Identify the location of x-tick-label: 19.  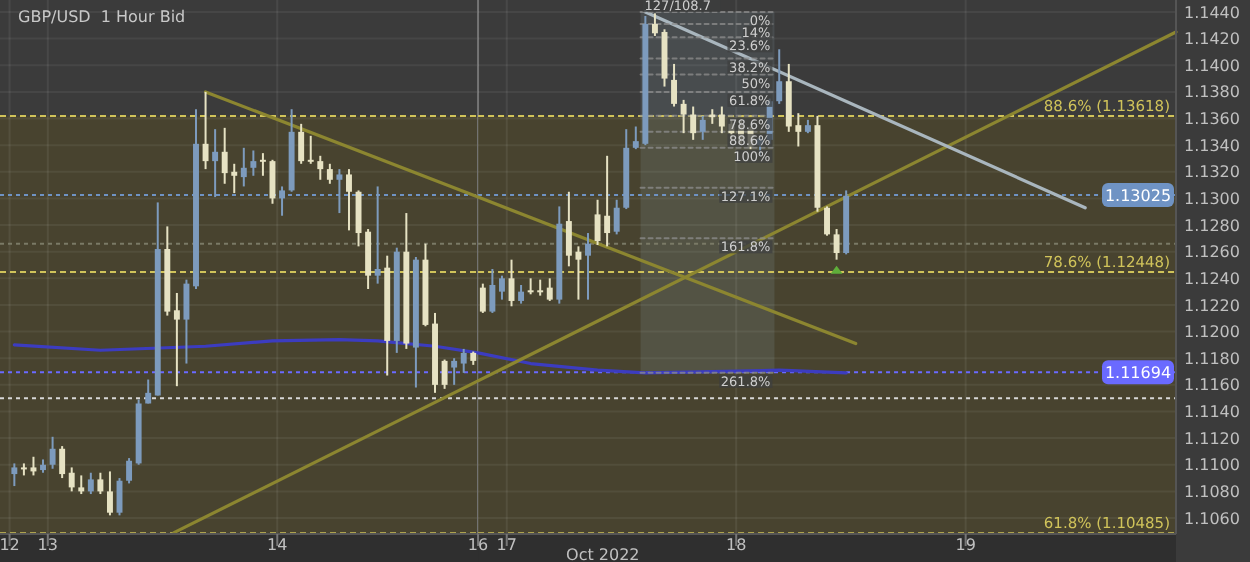
(965, 545).